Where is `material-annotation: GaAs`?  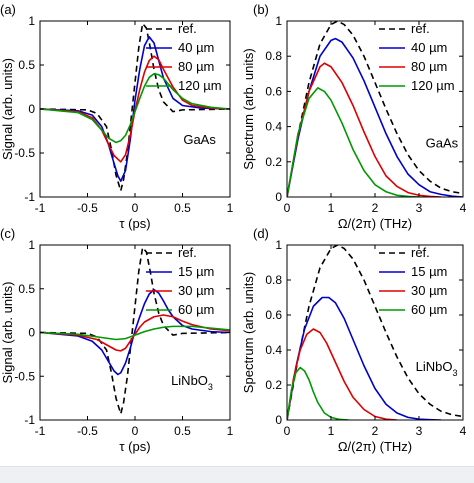 material-annotation: GaAs is located at coordinates (442, 143).